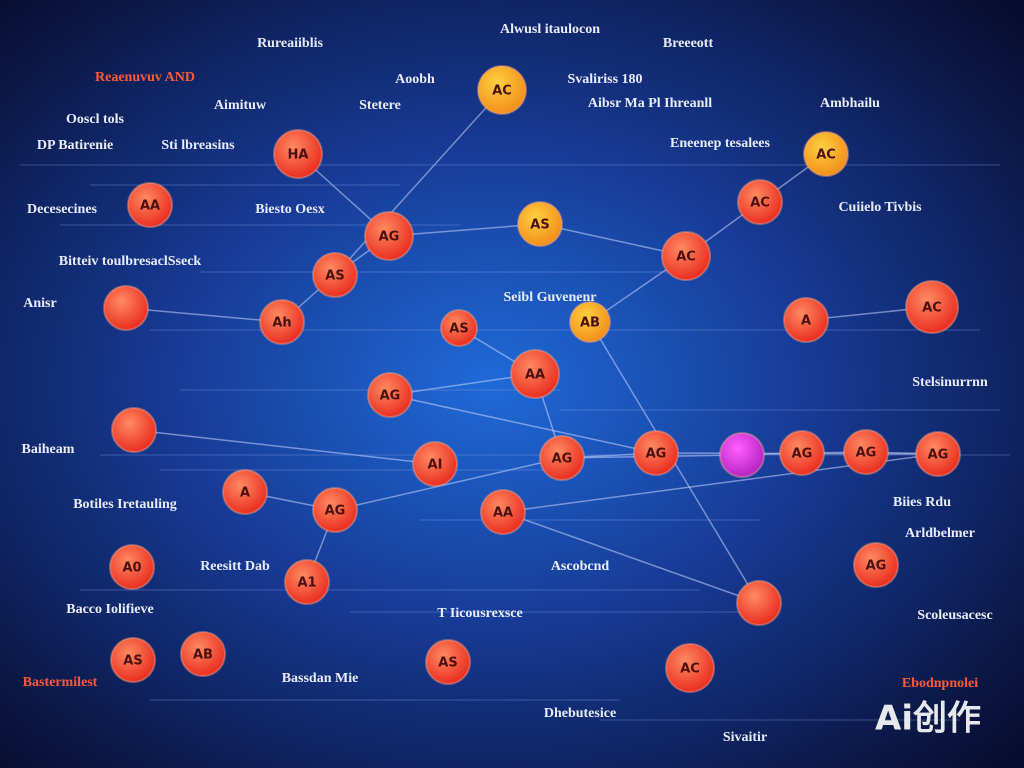  I want to click on node-caption: Reesitt Dab, so click(235, 566).